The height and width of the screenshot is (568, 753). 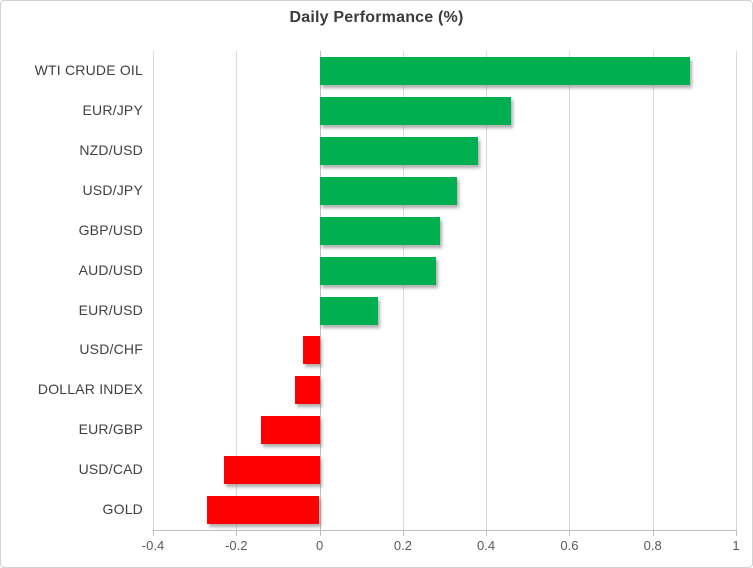 What do you see at coordinates (319, 545) in the screenshot?
I see `x-tick-label: 0` at bounding box center [319, 545].